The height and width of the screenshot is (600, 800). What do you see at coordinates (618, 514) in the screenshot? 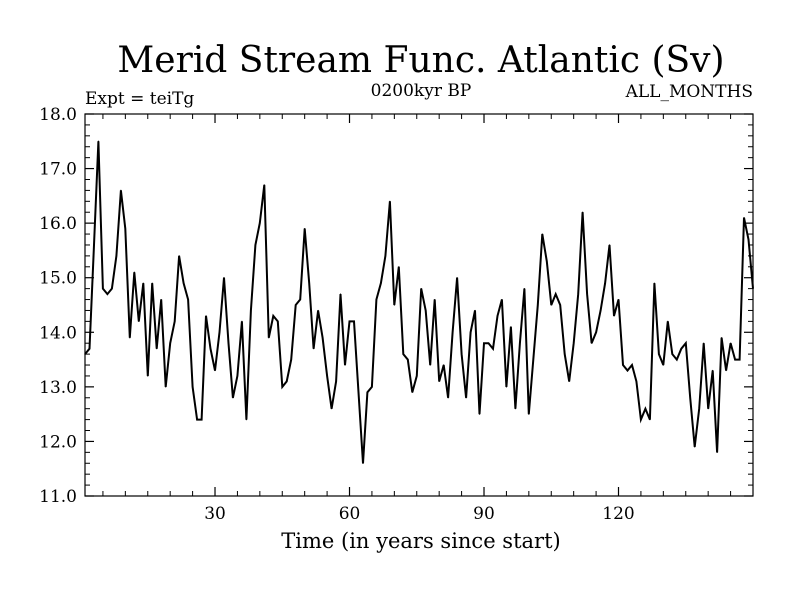
I see `x-tick-label: 120` at bounding box center [618, 514].